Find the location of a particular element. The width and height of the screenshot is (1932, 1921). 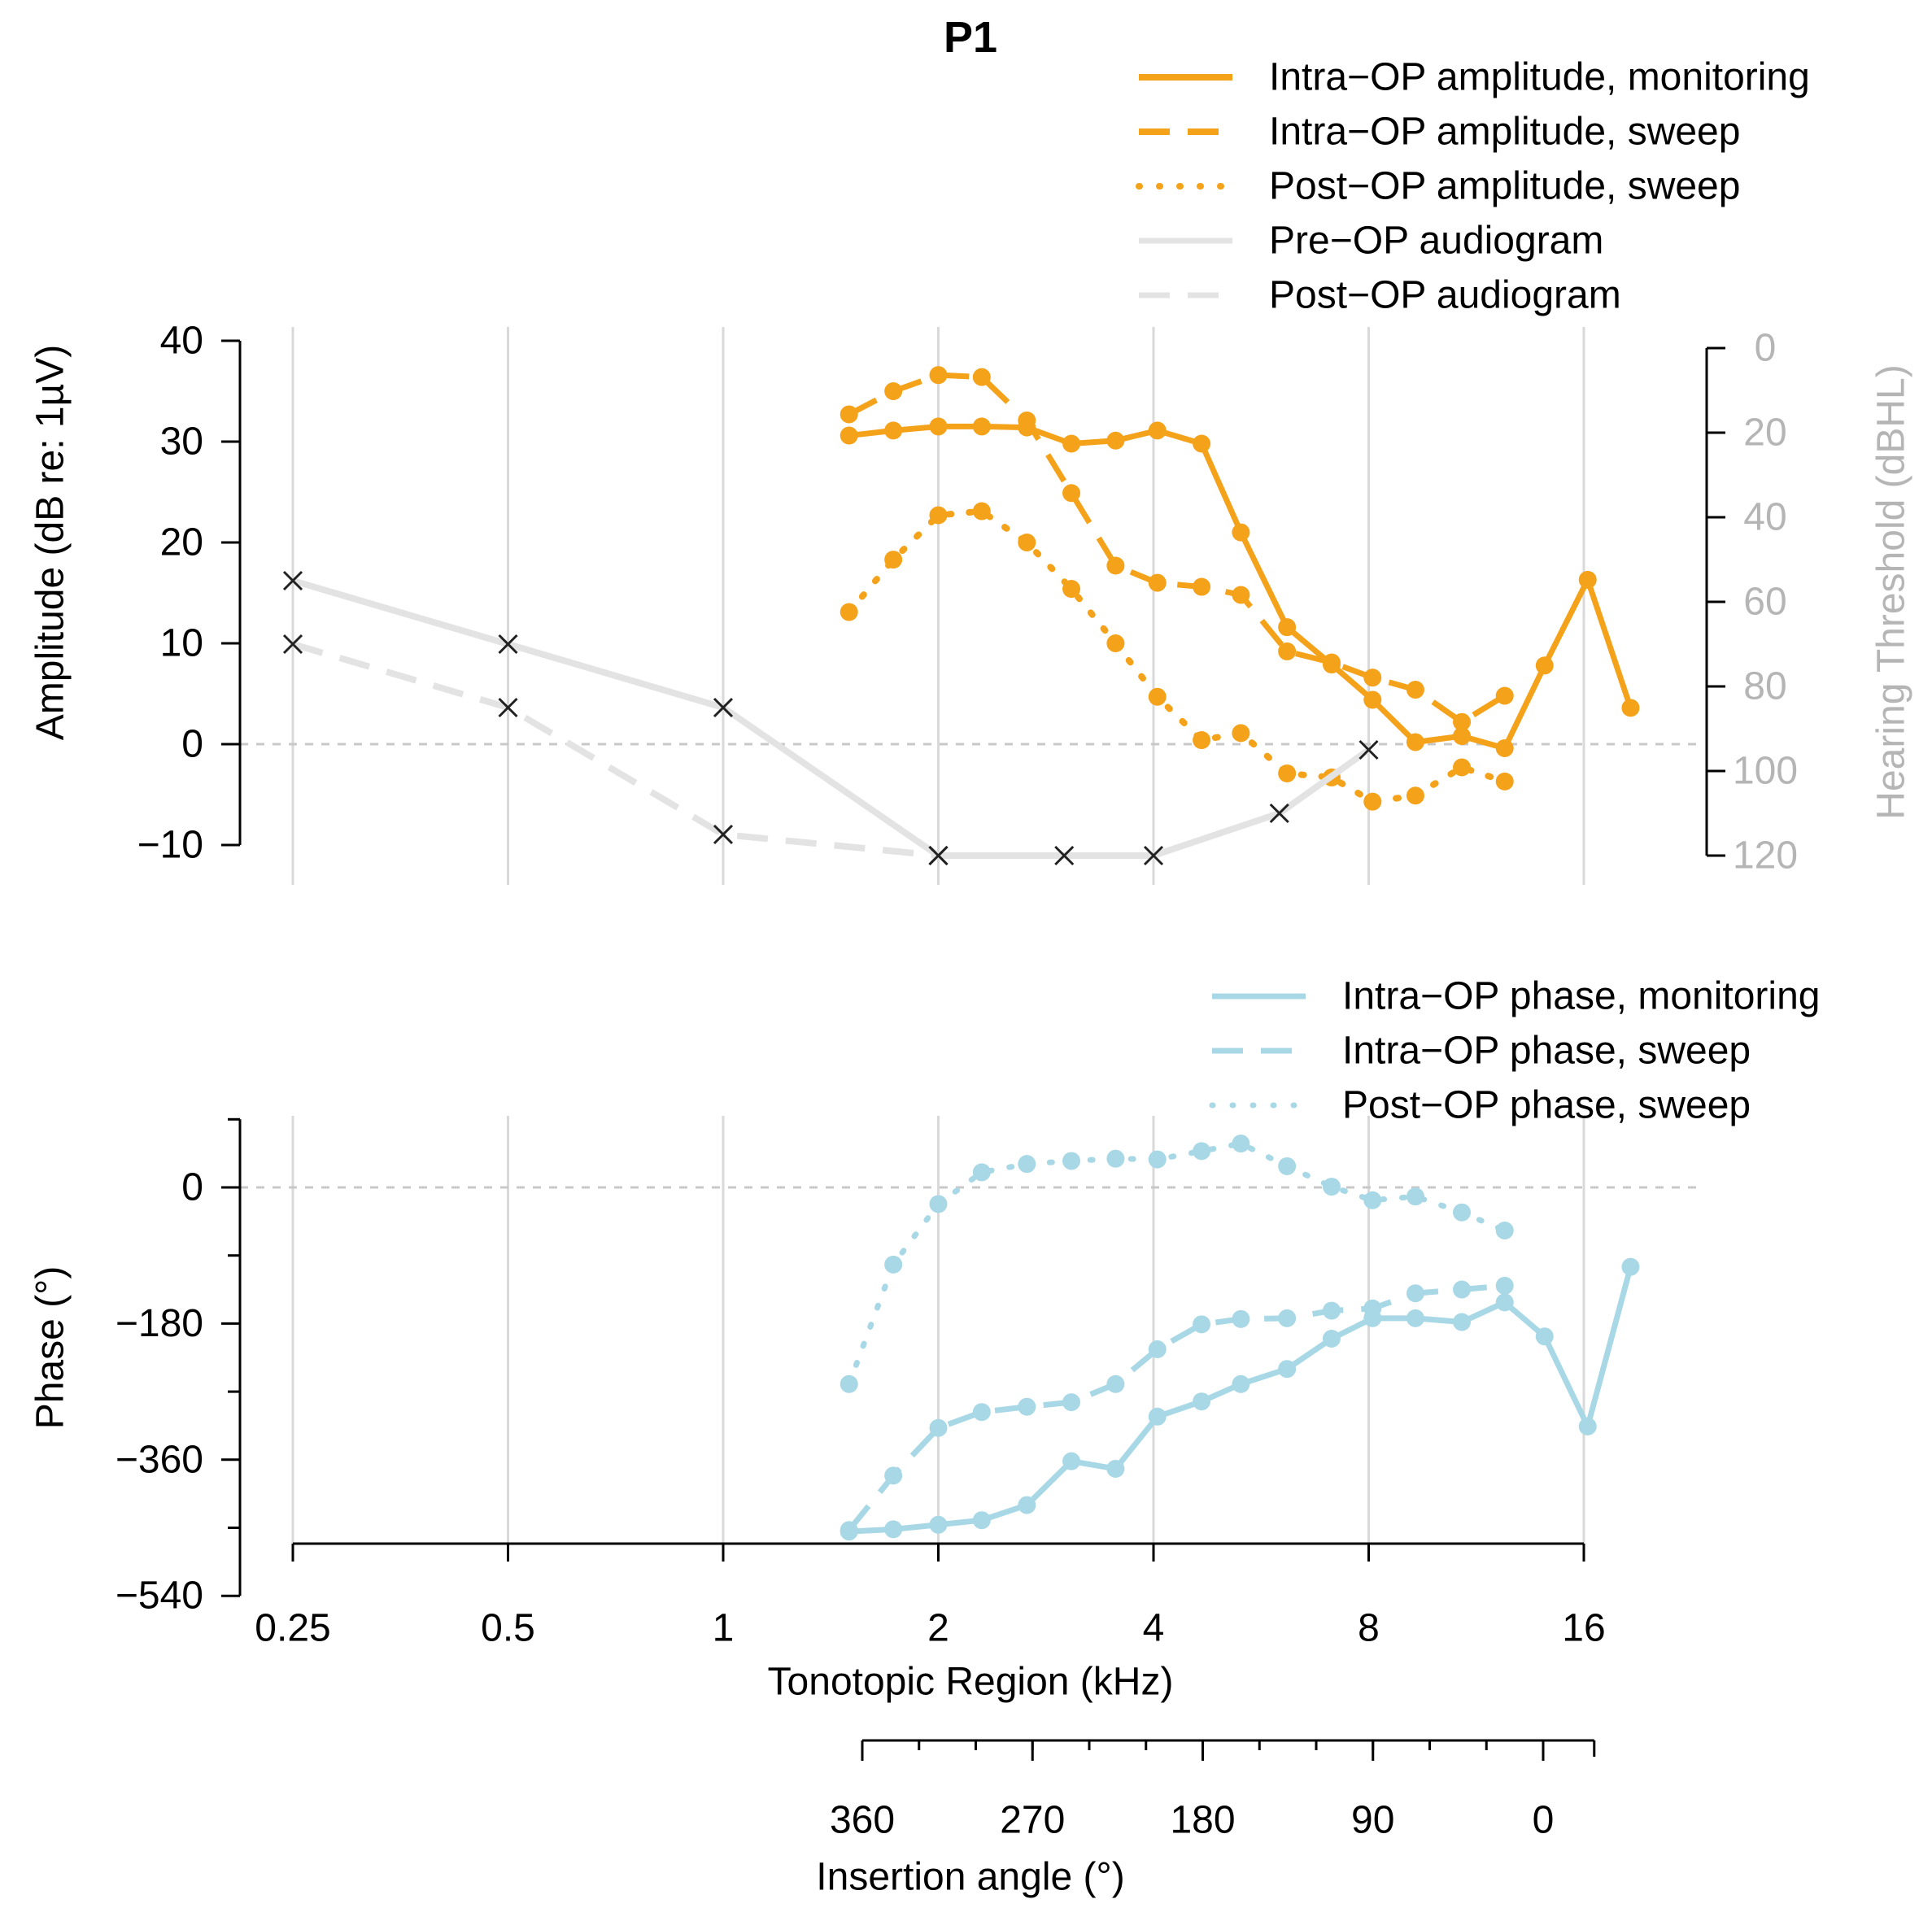

series-post-op-audiogram is located at coordinates (616, 750).